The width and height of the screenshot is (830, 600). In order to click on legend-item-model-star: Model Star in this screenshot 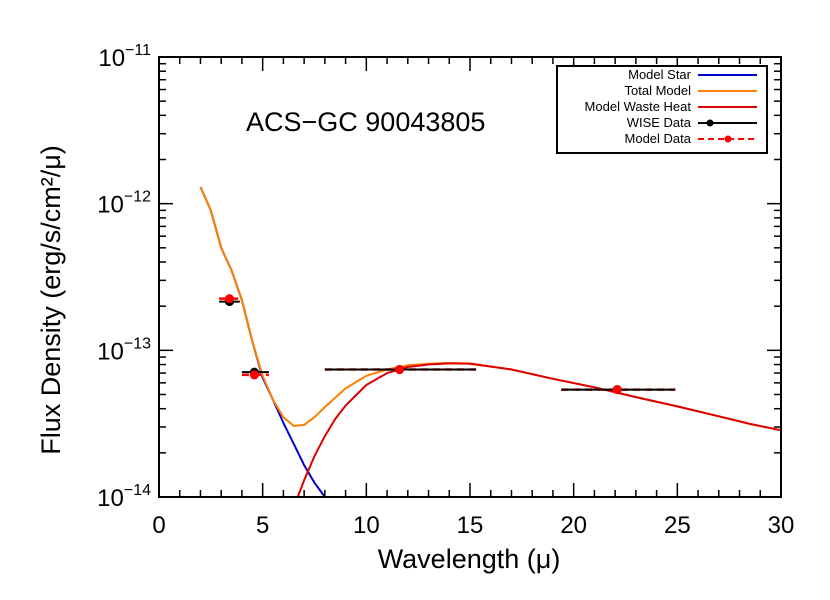, I will do `click(692, 74)`.